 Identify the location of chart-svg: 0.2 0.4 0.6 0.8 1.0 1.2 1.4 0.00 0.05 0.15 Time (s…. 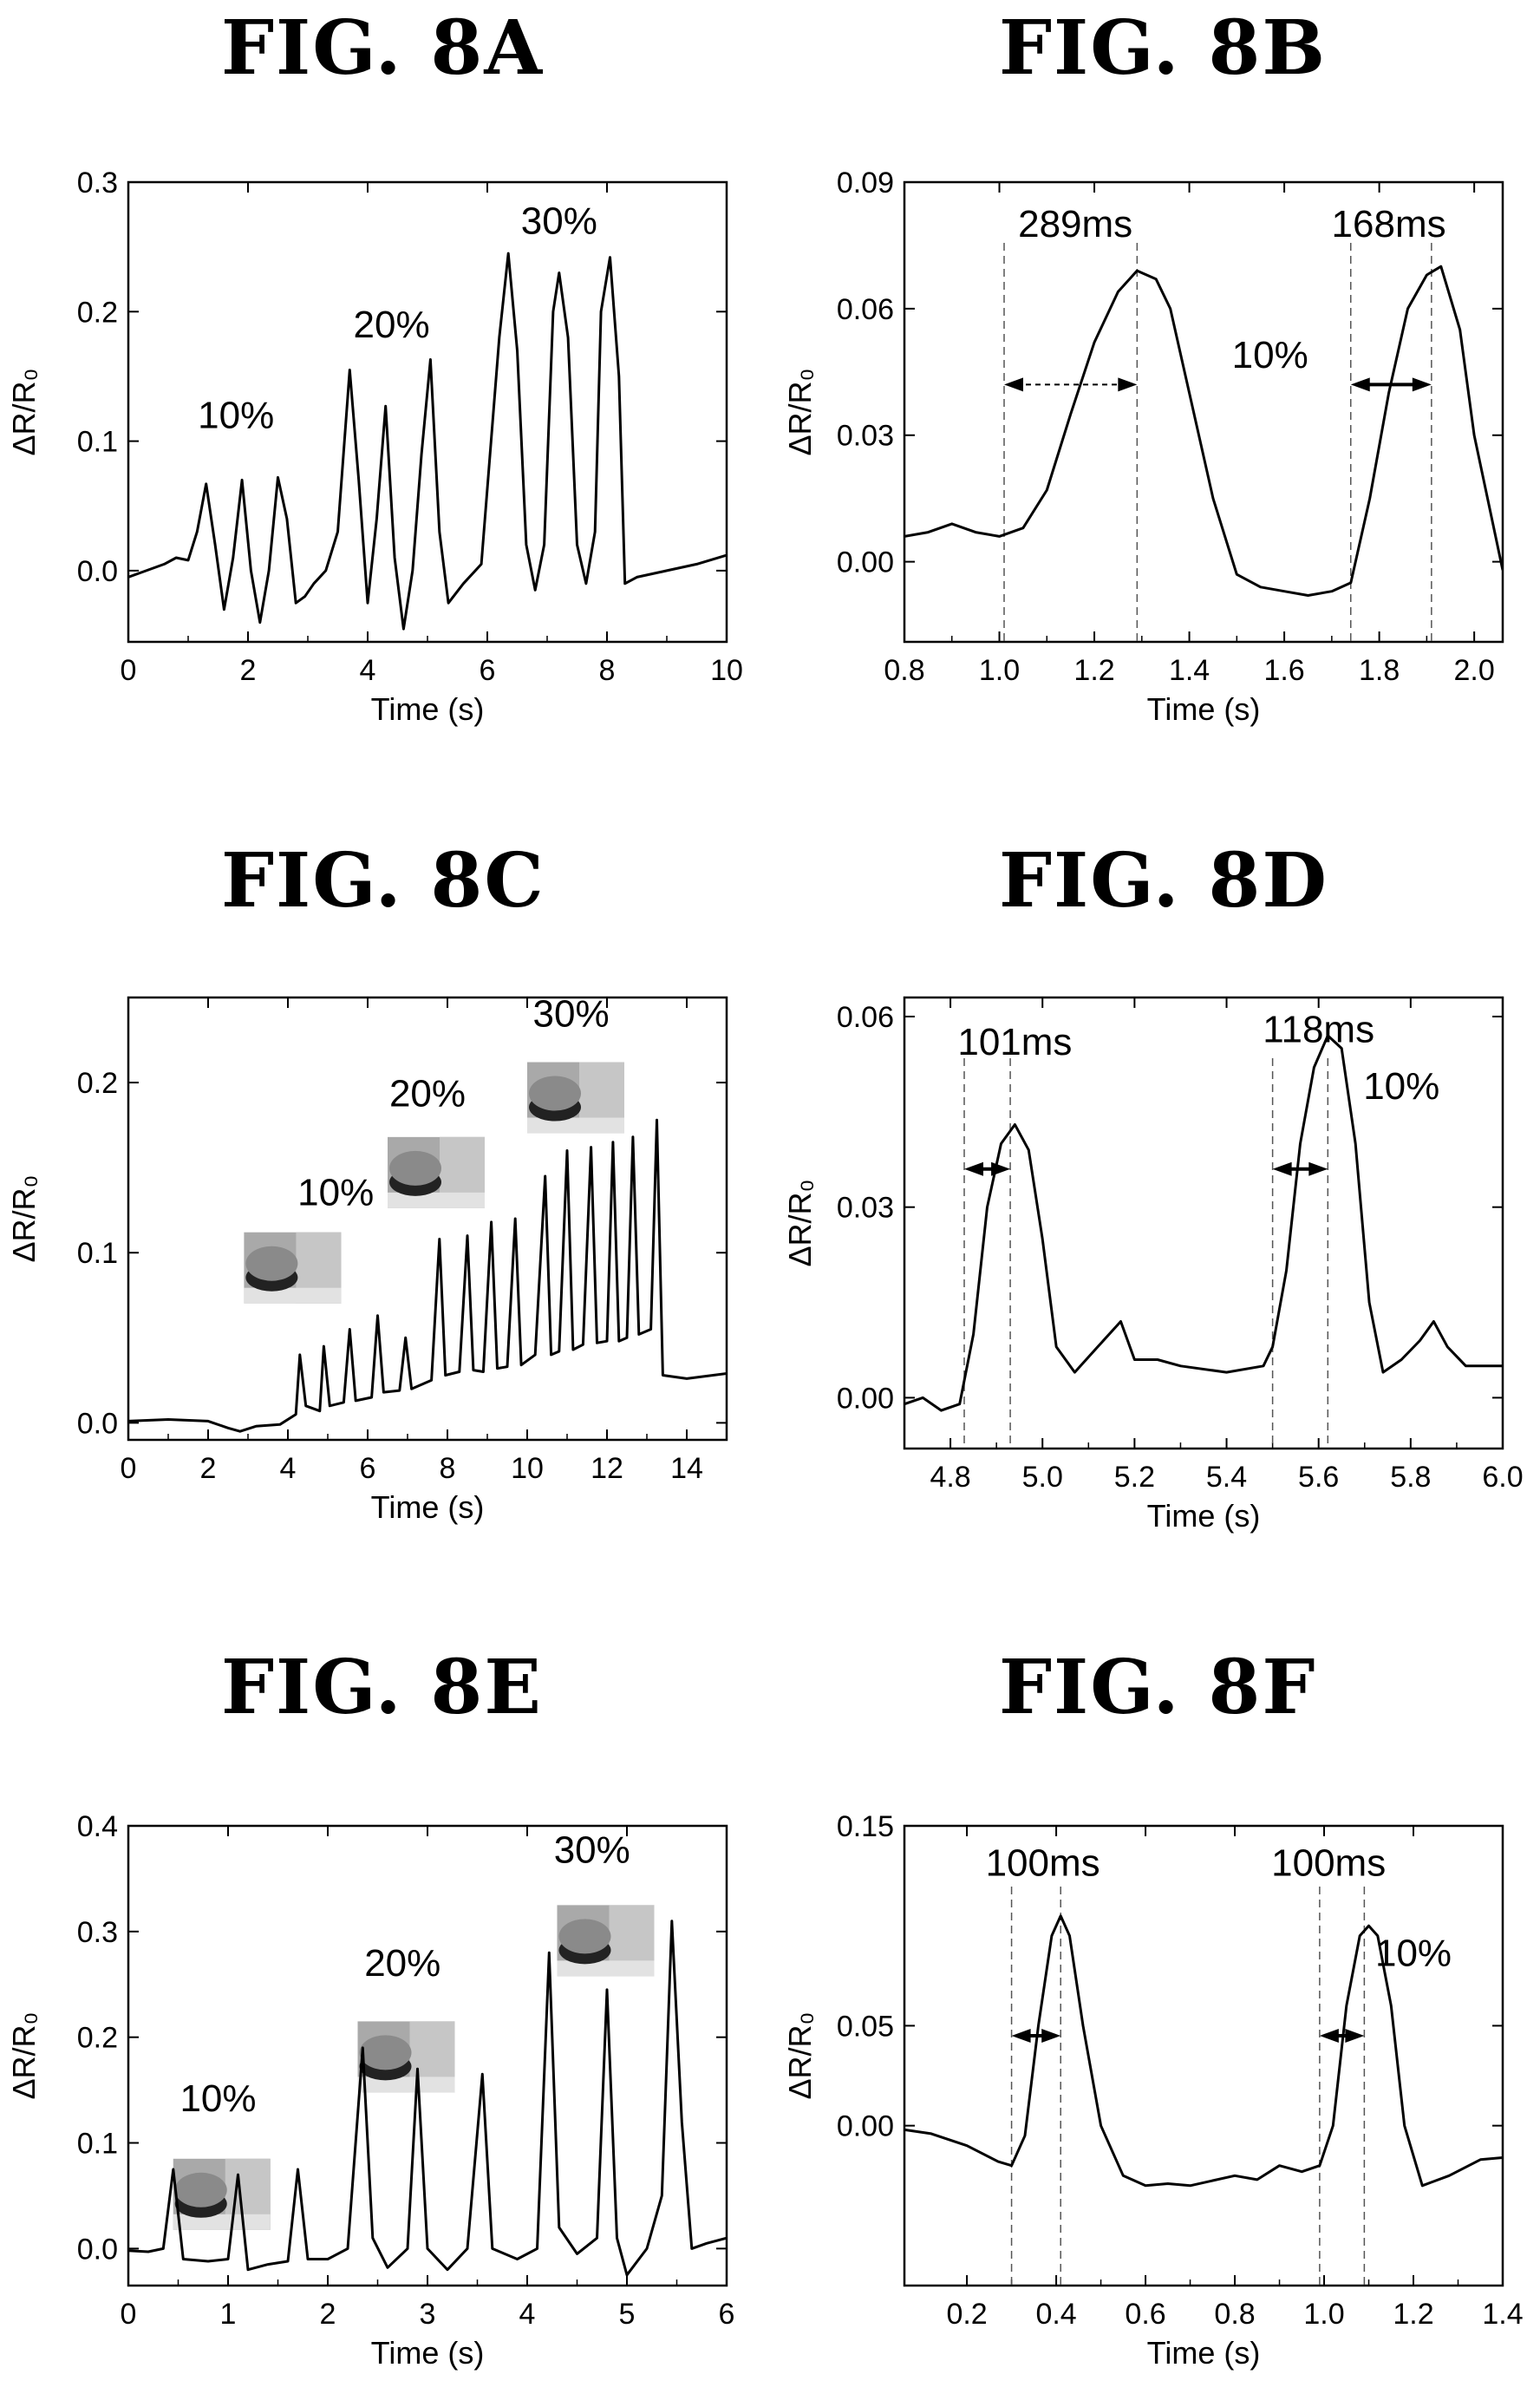
(1153, 2090).